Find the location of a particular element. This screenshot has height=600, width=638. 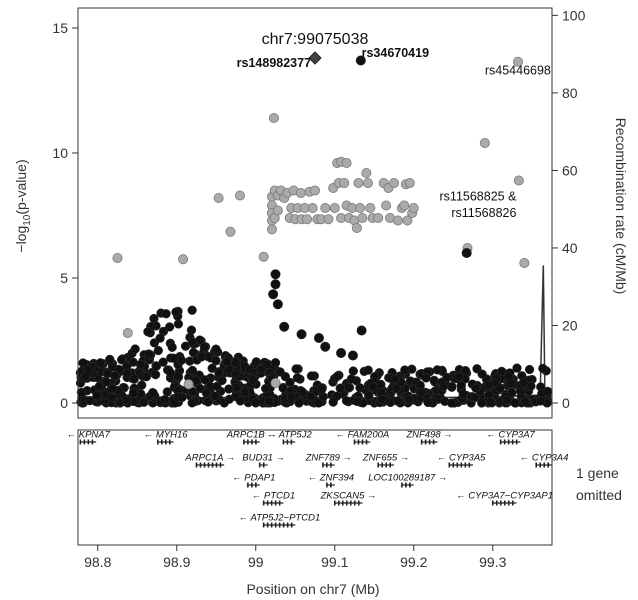

y-label-suffix: (p-value) is located at coordinates (21, 186).